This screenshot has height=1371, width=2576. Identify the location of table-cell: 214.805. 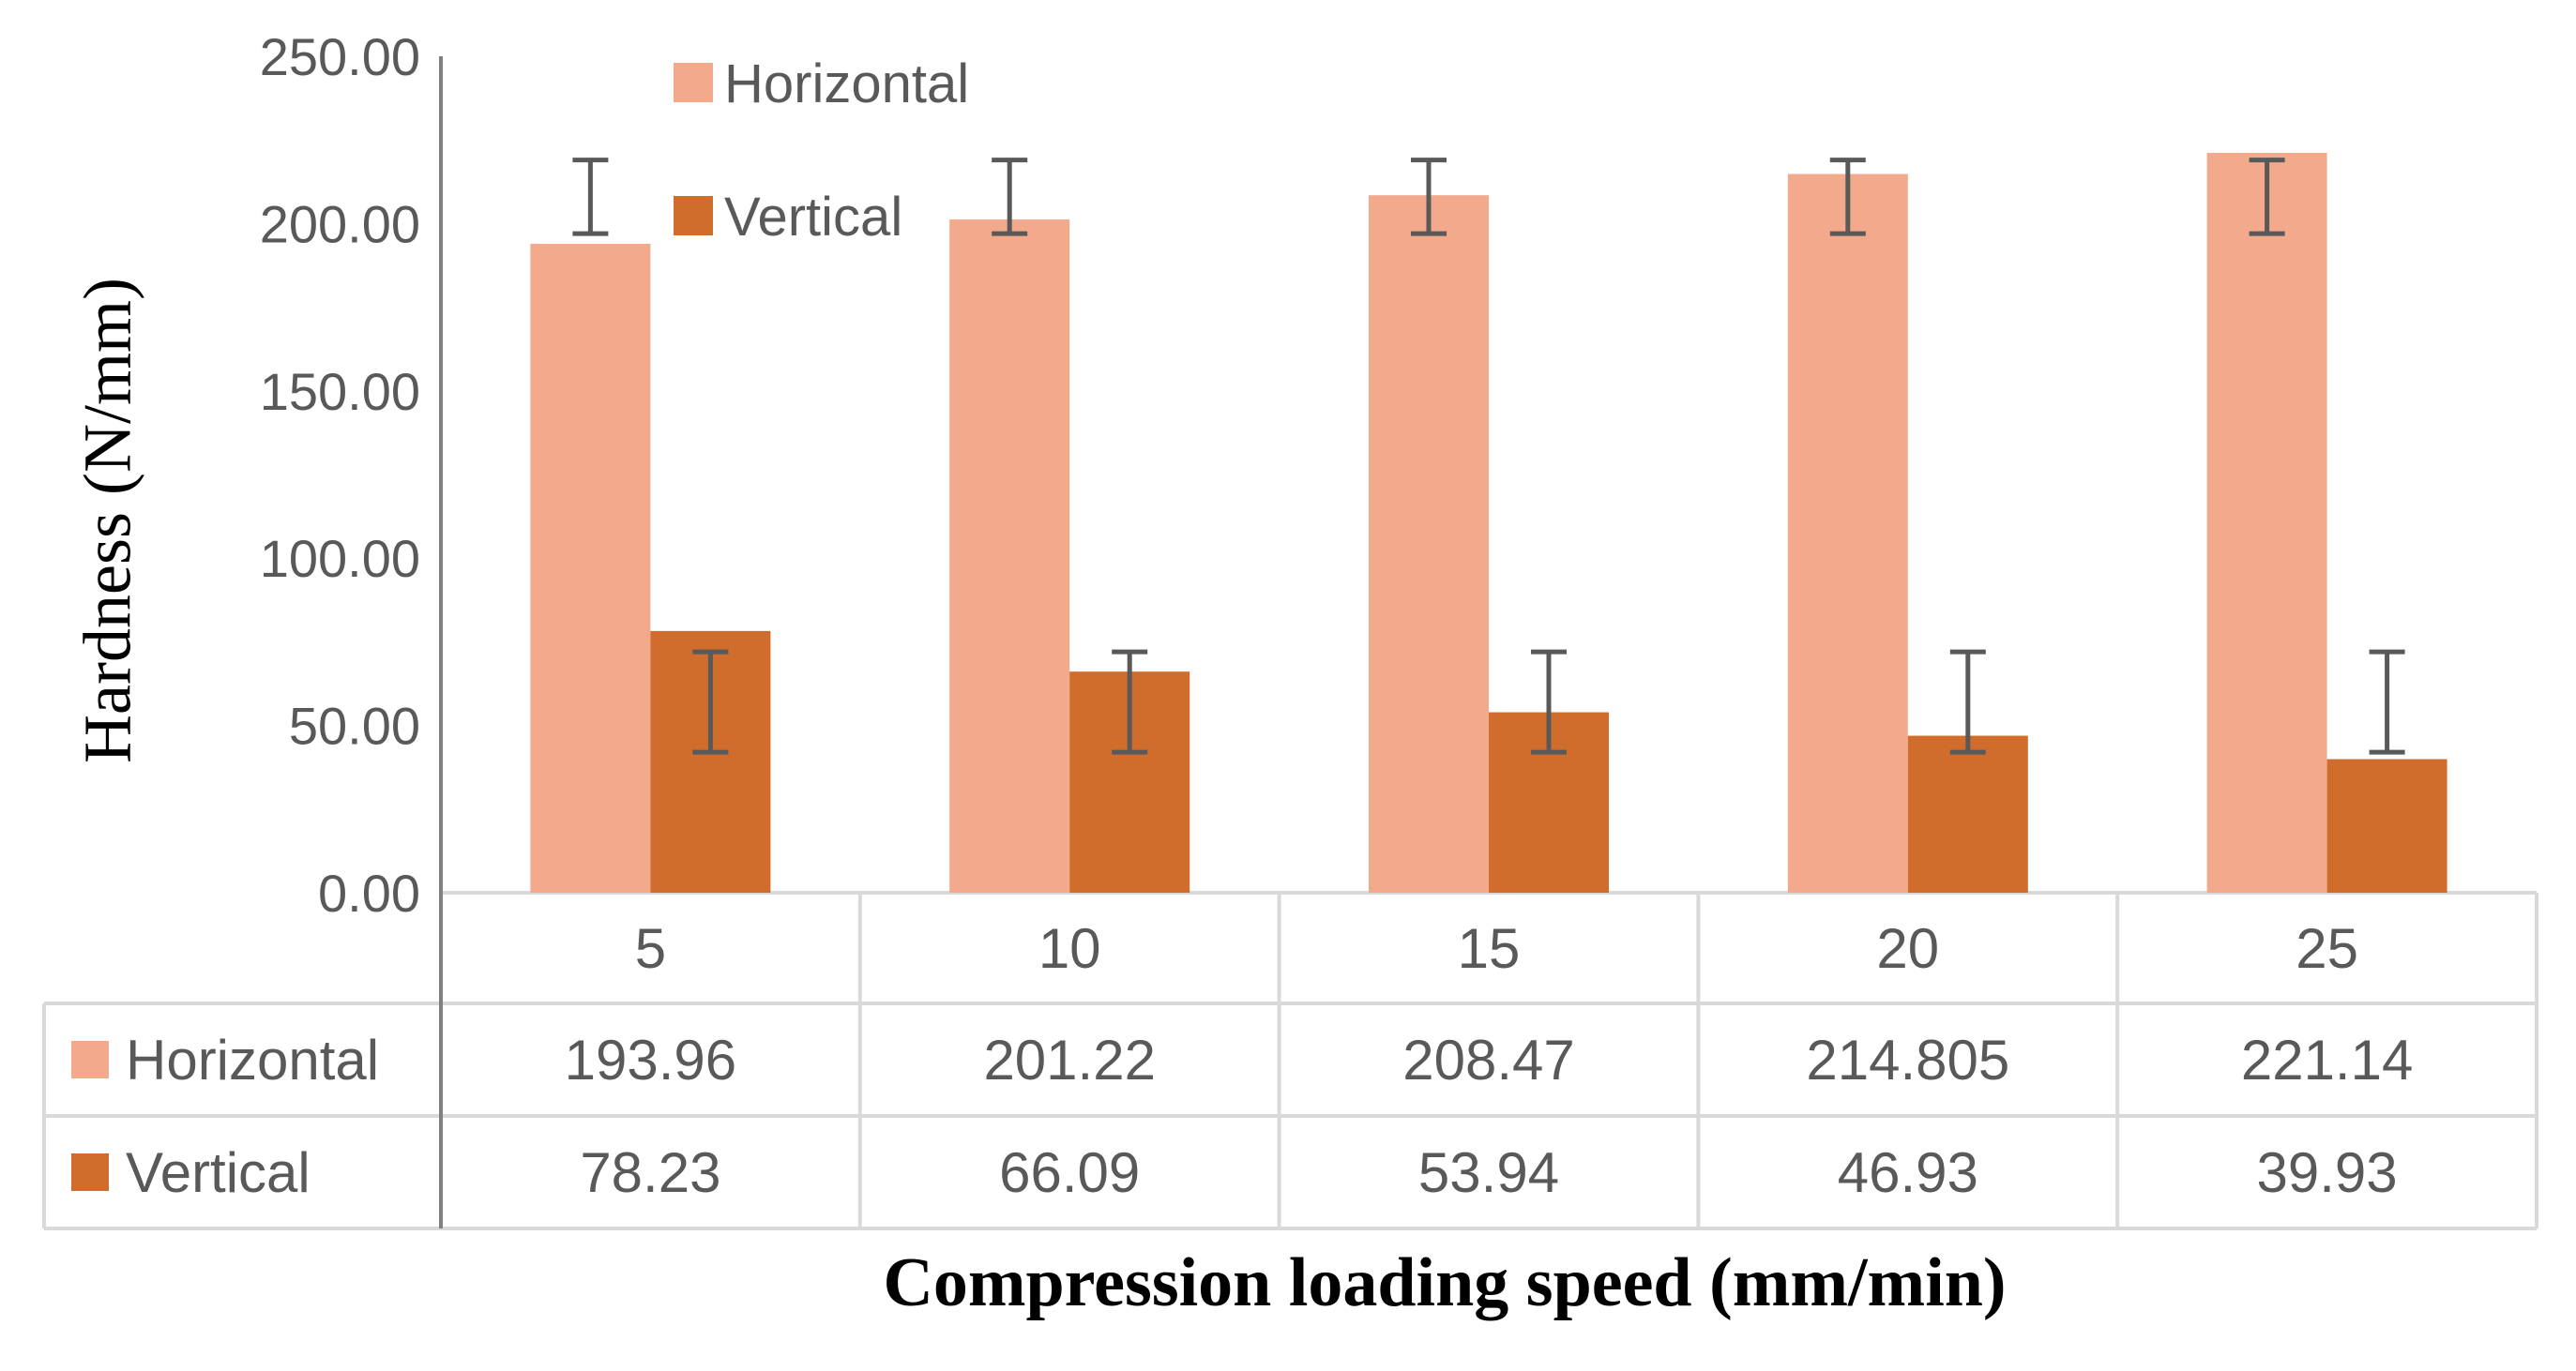
(1908, 1060).